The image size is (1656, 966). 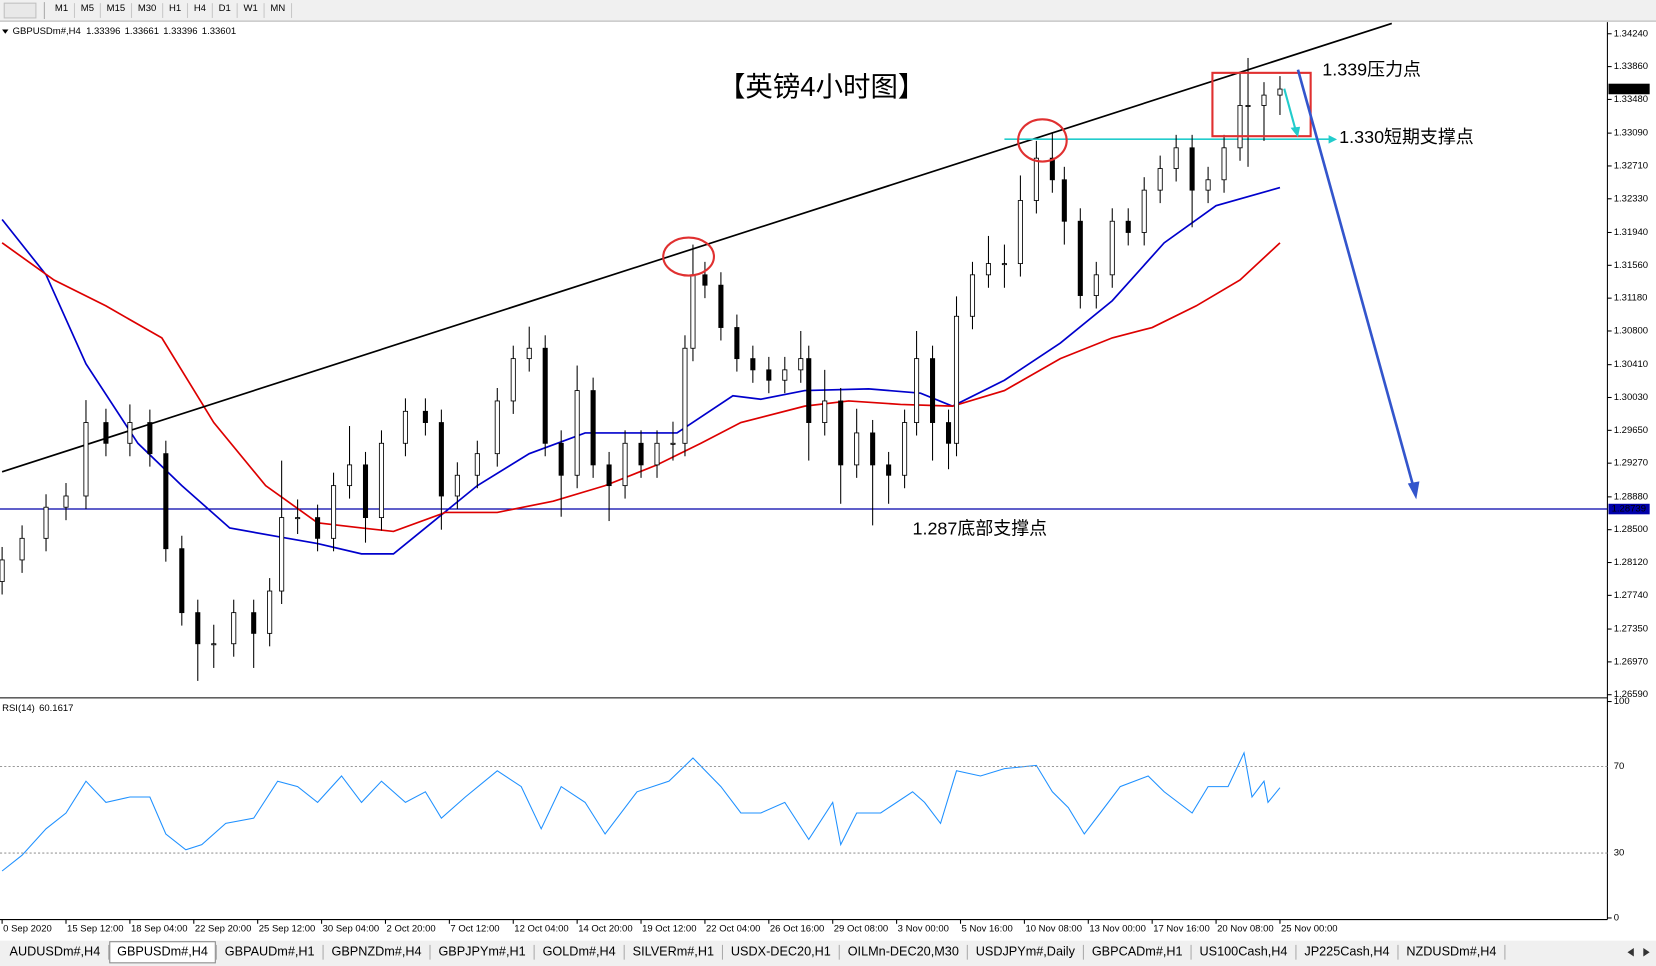 I want to click on tab-label: SILVERm#,H1, so click(x=673, y=952).